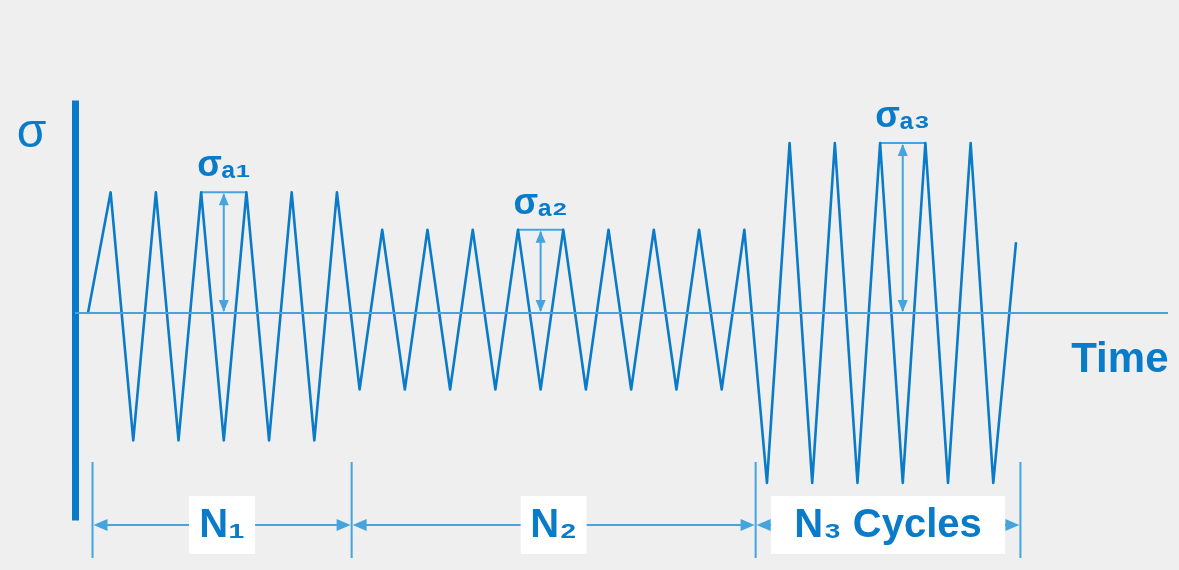 This screenshot has height=570, width=1179. I want to click on y-axis-title: σ, so click(31, 130).